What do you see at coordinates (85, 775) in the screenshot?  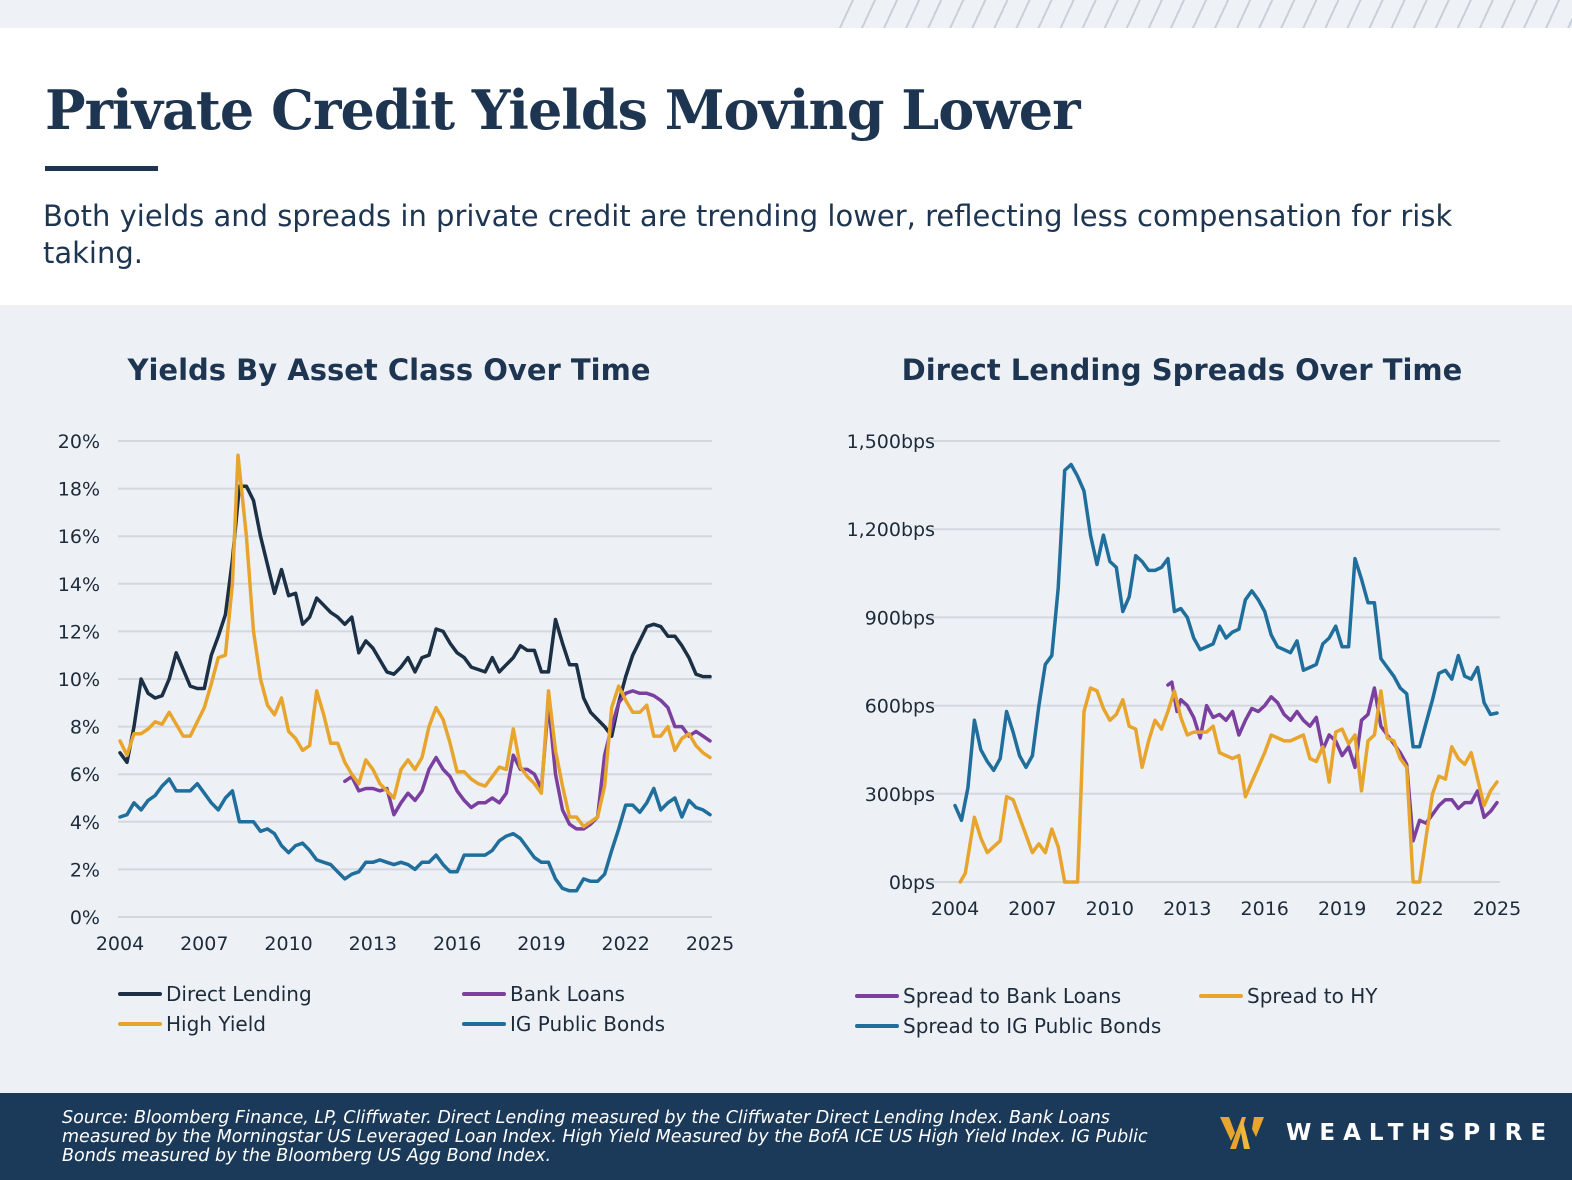 I see `y-tick-label: 6%` at bounding box center [85, 775].